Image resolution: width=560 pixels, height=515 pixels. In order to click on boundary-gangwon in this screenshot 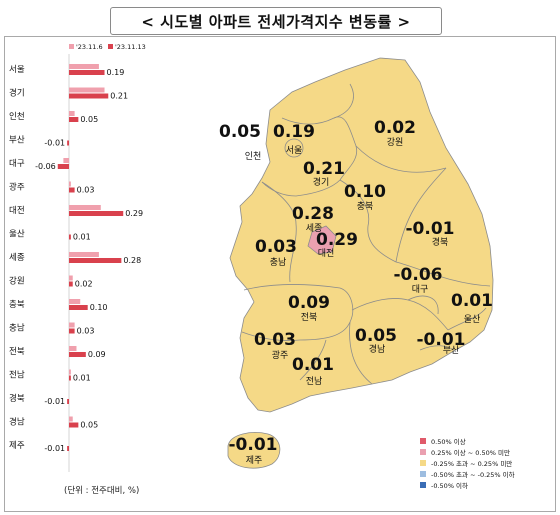, I will do `click(390, 128)`.